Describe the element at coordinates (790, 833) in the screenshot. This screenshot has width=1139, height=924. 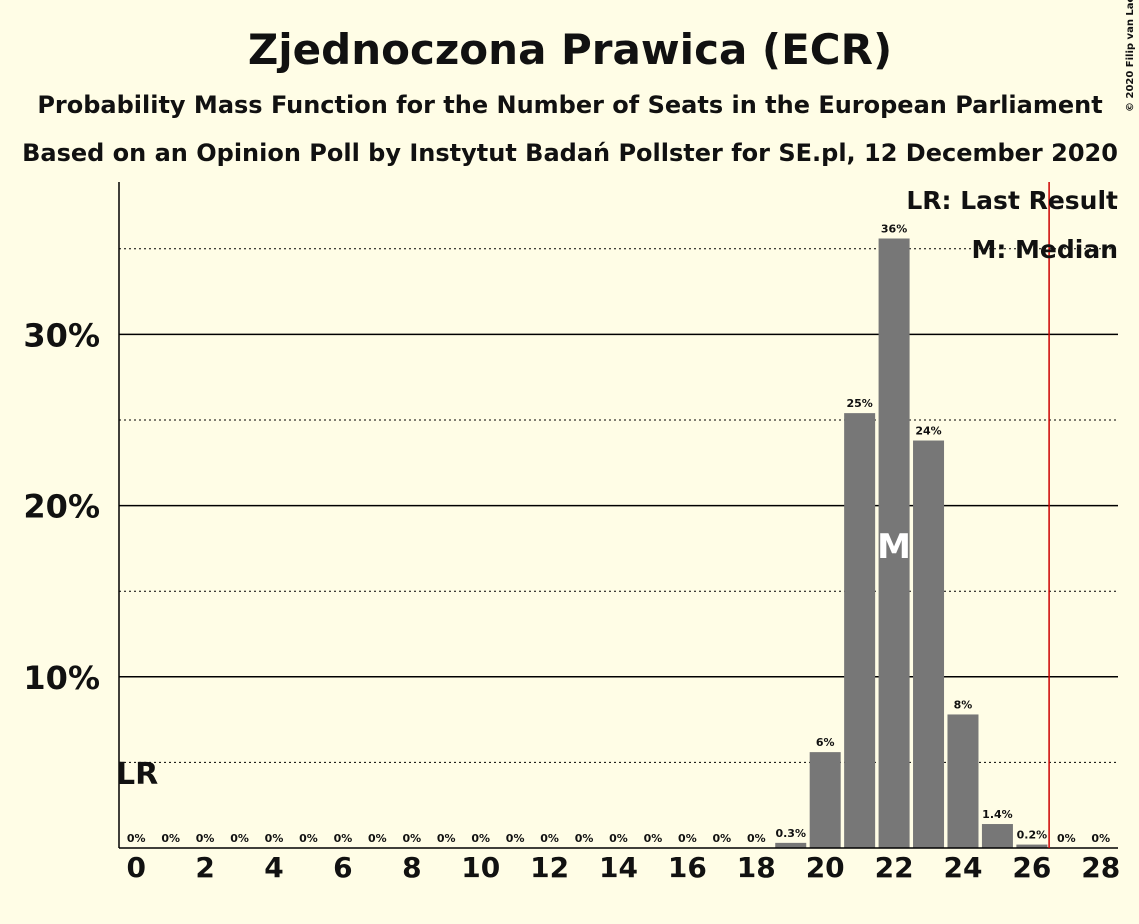
I see `value-label: 0.3%` at that location.